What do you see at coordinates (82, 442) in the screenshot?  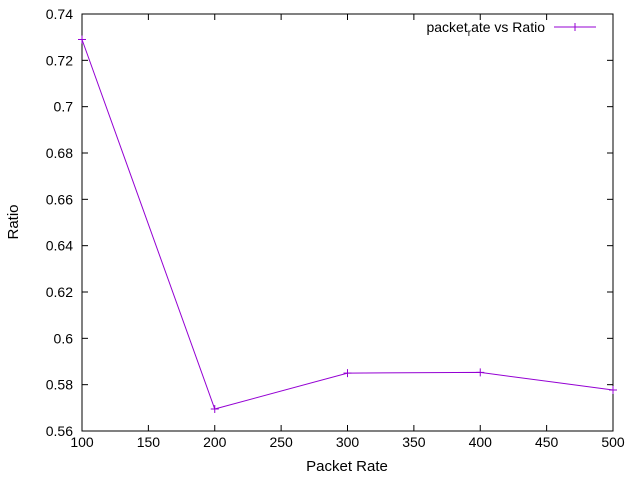 I see `x-tick-label: 100` at bounding box center [82, 442].